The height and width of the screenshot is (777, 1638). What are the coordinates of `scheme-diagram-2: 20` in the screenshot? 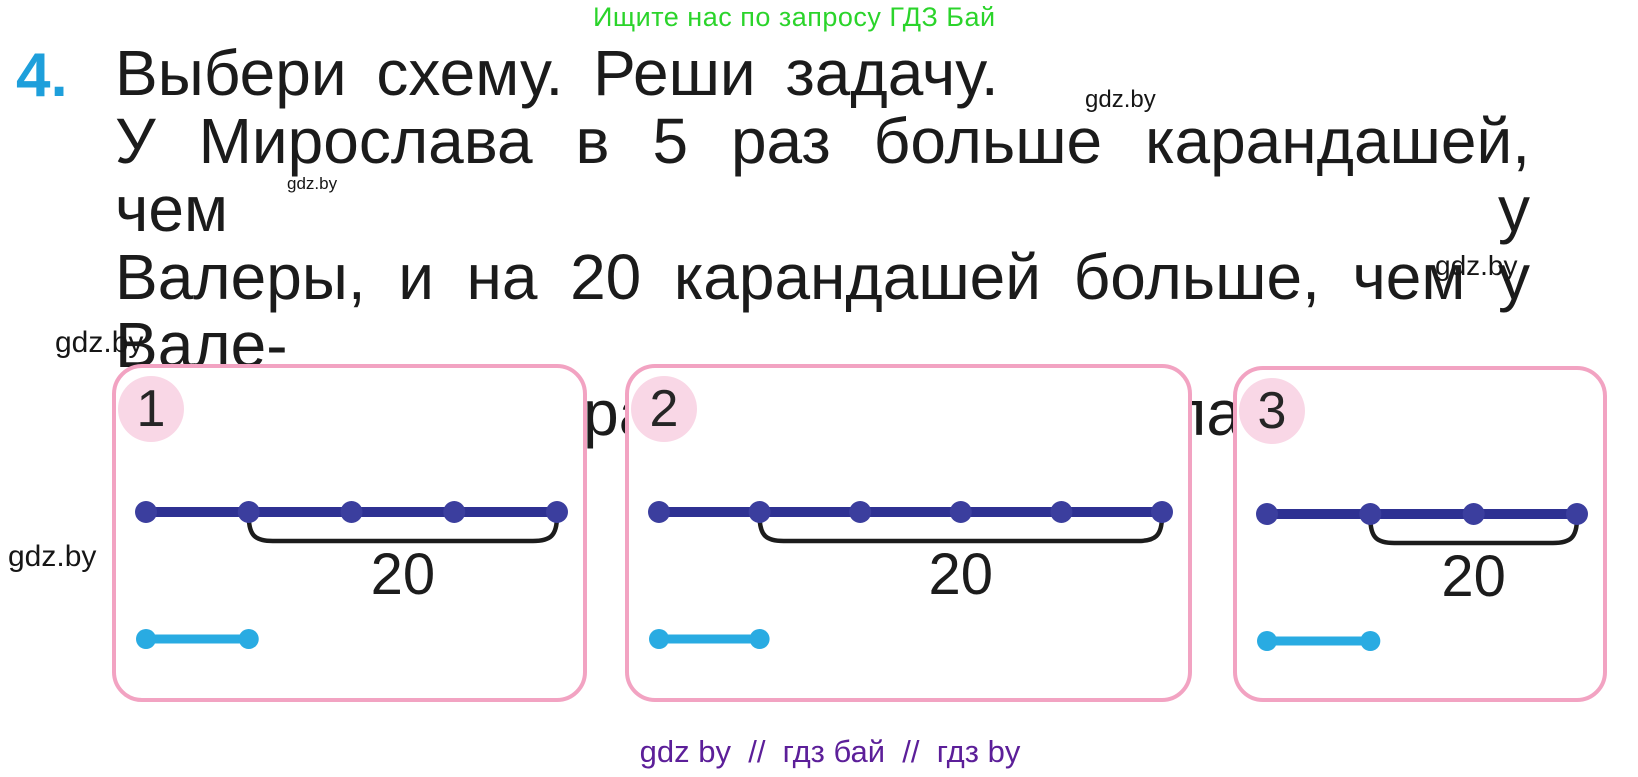 It's located at (910, 575).